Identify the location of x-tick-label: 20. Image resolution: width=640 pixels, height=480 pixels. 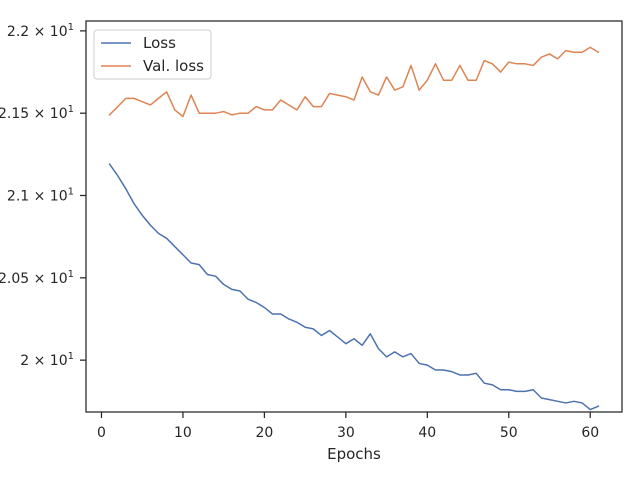
(264, 433).